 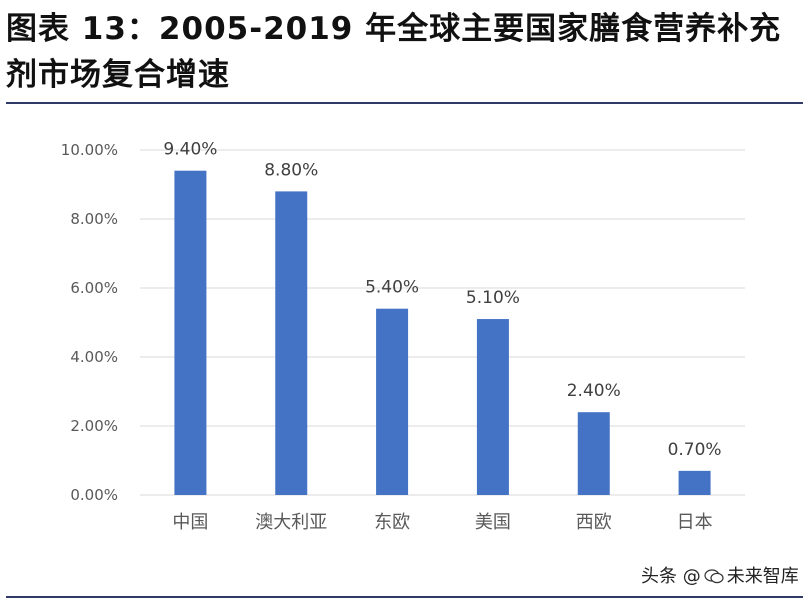 I want to click on category-label: 日本, so click(x=695, y=522).